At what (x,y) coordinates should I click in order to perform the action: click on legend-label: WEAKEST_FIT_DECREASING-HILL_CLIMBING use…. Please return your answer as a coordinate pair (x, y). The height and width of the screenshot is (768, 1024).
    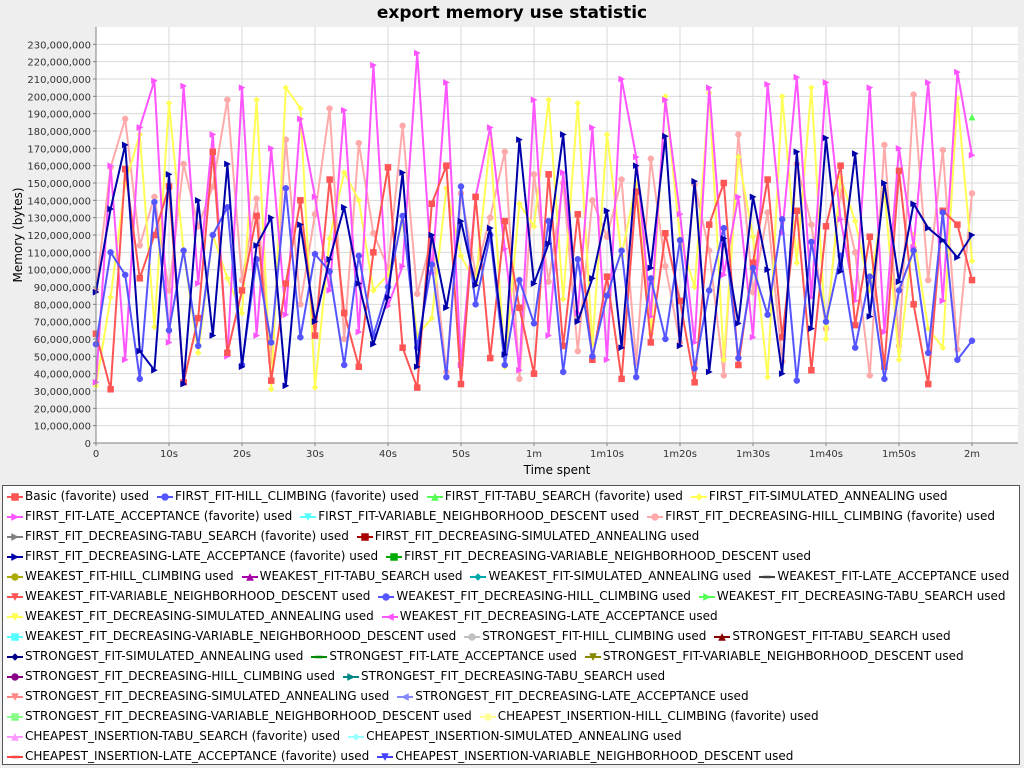
    Looking at the image, I should click on (543, 596).